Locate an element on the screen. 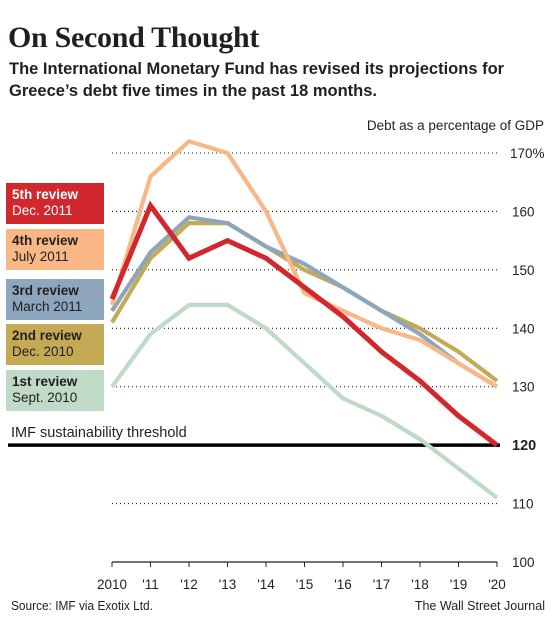 Image resolution: width=555 pixels, height=628 pixels. x-tick-label: '11 is located at coordinates (150, 584).